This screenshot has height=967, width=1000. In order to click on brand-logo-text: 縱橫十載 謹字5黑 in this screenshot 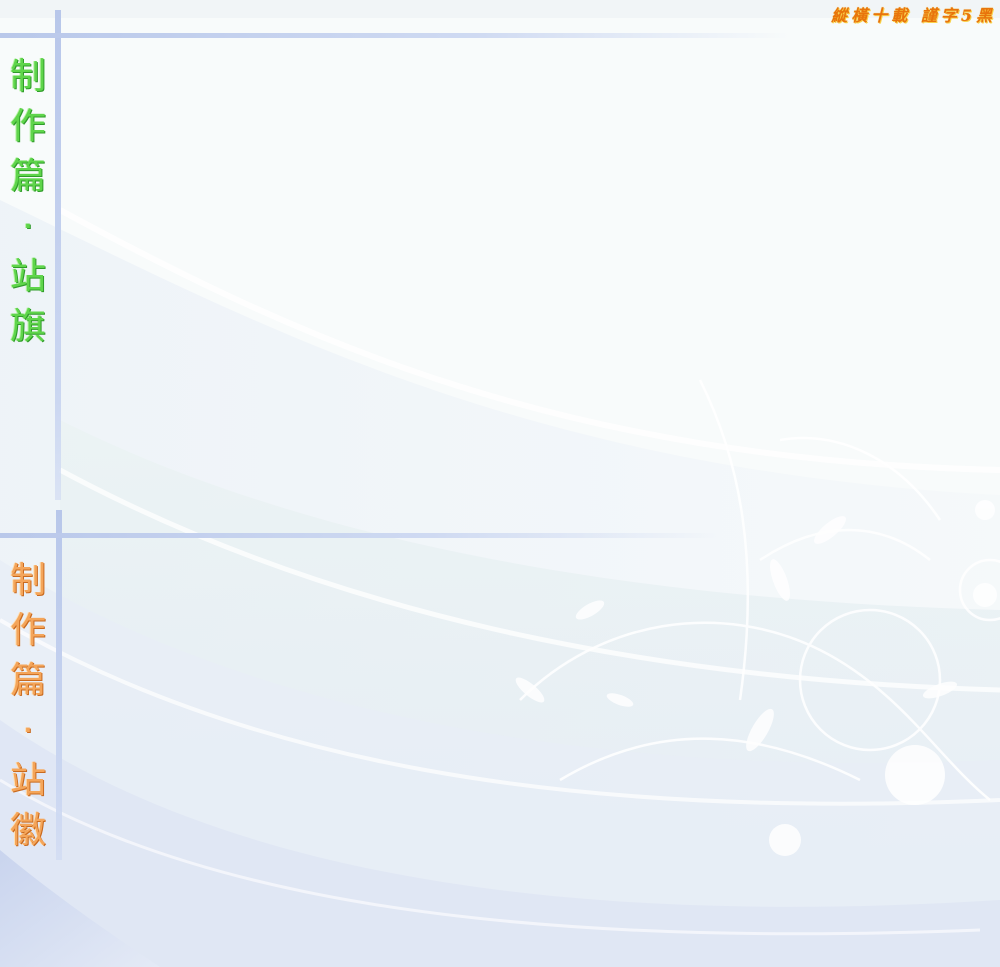, I will do `click(913, 15)`.